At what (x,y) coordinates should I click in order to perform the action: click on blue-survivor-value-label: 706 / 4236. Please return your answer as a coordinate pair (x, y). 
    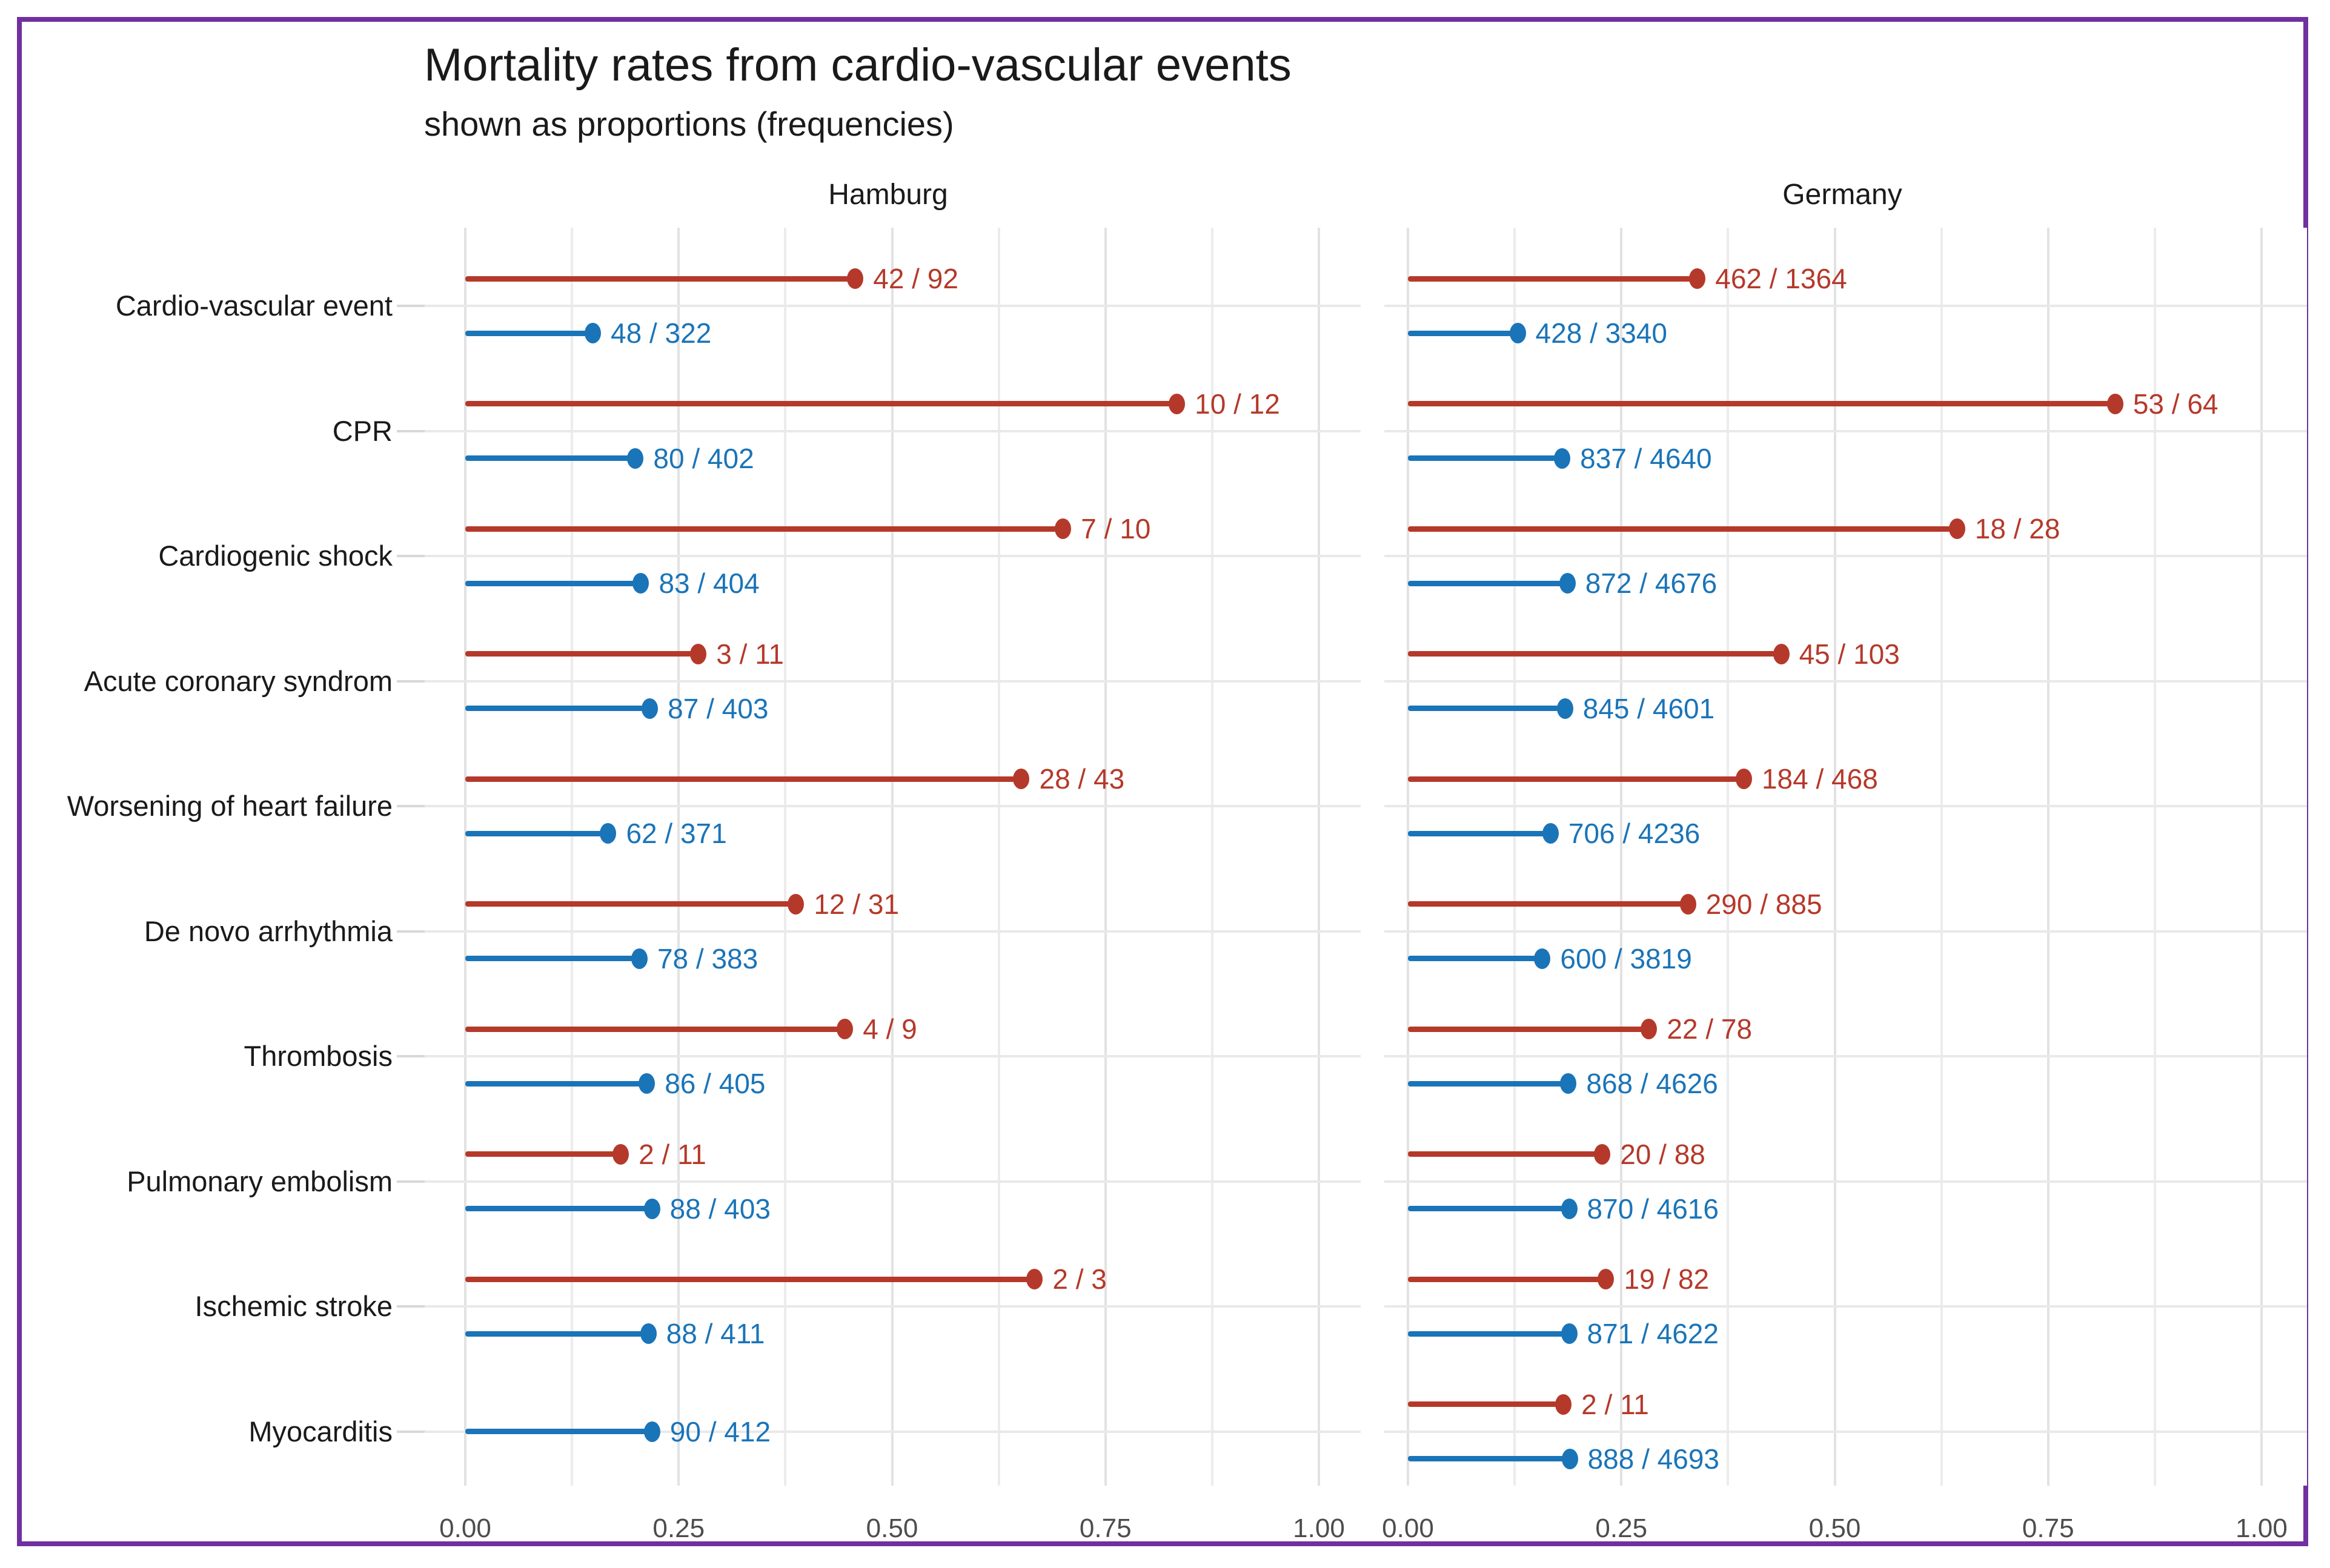
    Looking at the image, I should click on (1634, 833).